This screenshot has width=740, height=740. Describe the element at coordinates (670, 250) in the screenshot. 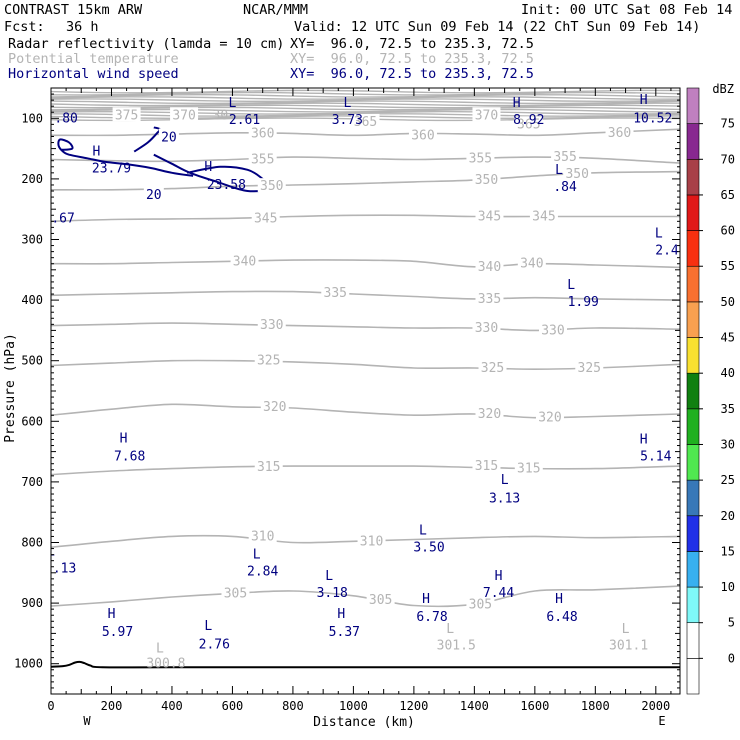

I see `wind-extremum-value: 2.49` at that location.